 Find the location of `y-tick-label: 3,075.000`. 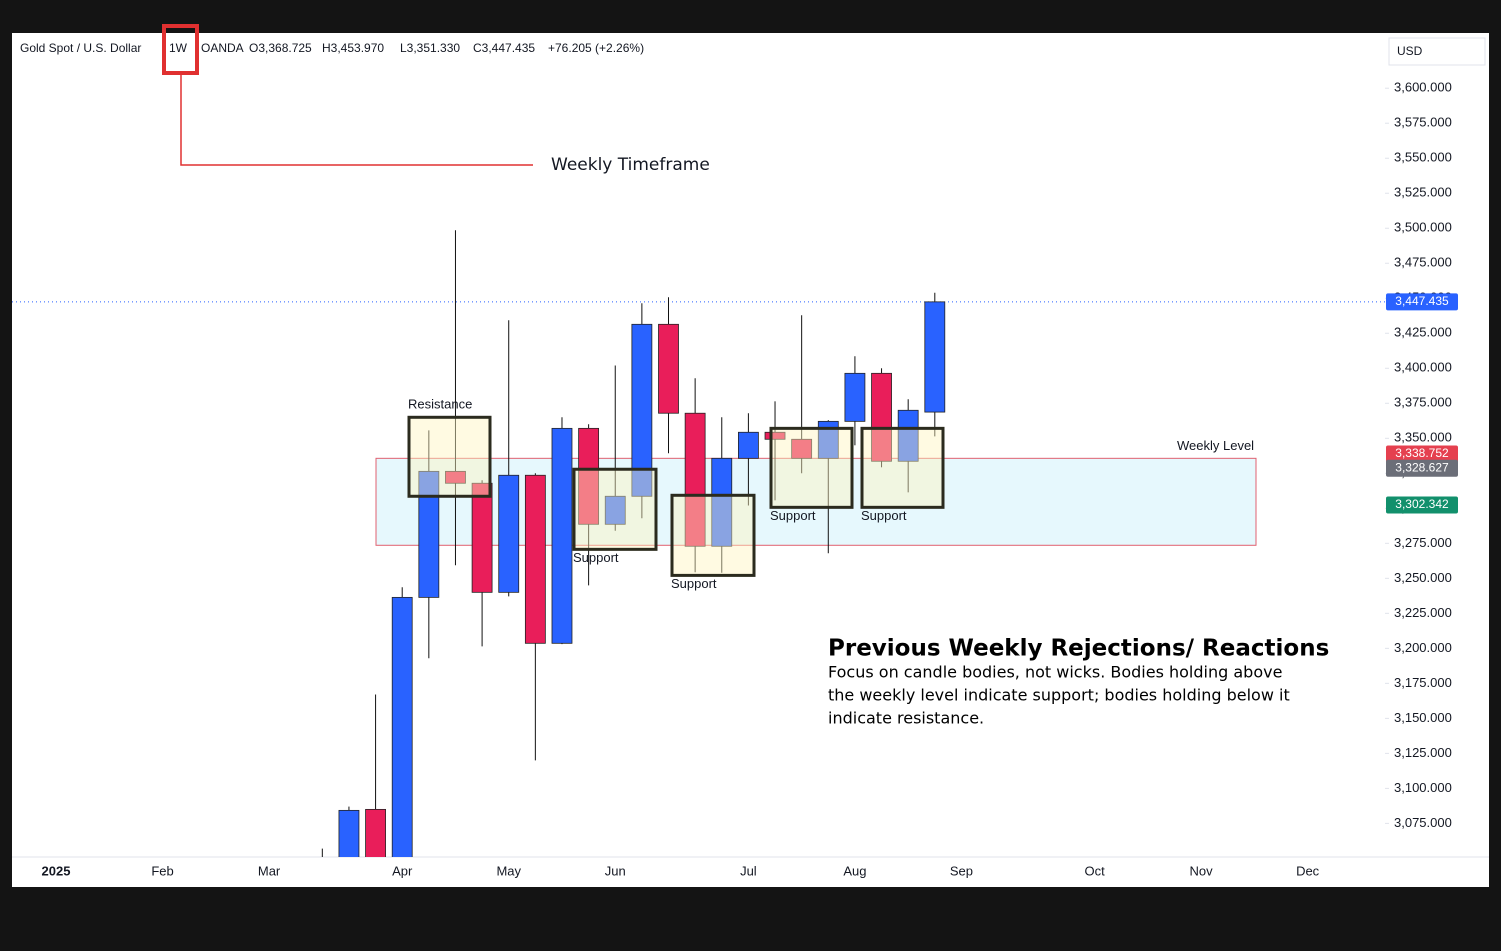

y-tick-label: 3,075.000 is located at coordinates (1423, 822).